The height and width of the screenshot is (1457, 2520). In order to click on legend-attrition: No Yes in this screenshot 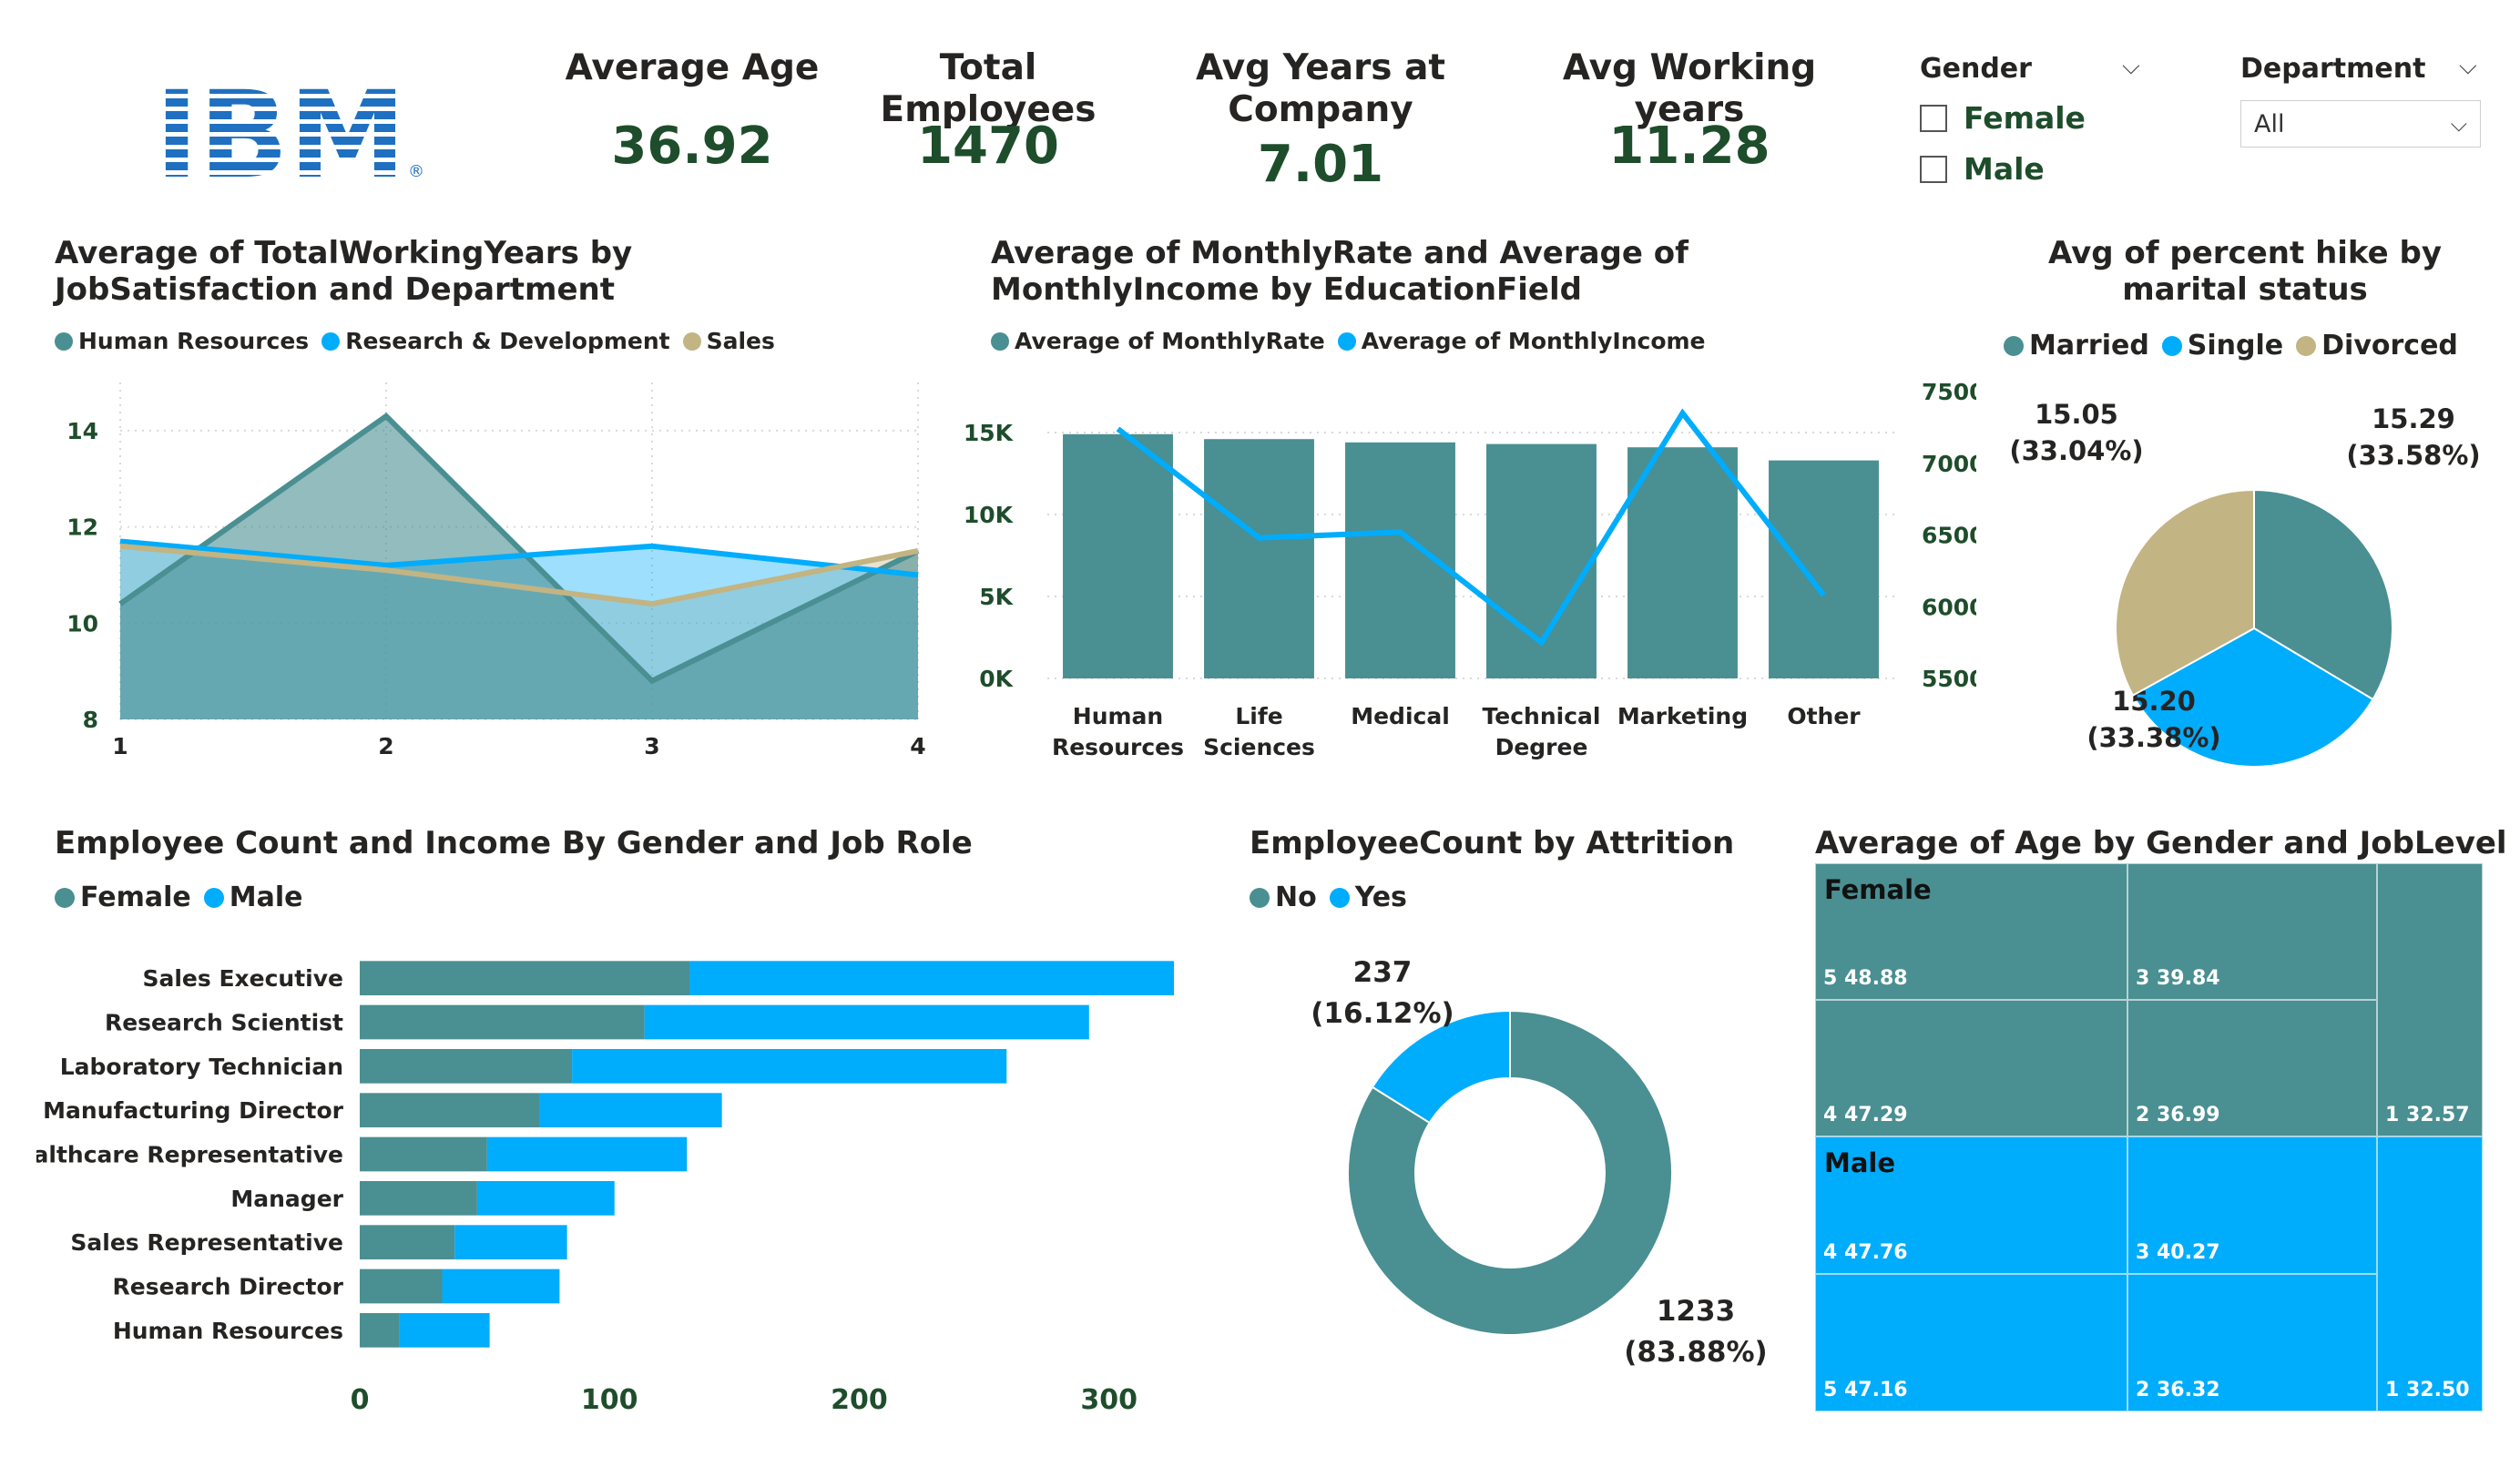, I will do `click(1335, 897)`.